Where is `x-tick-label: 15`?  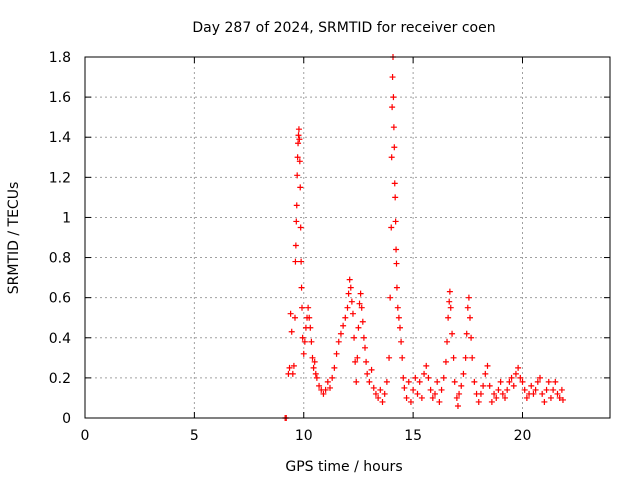 x-tick-label: 15 is located at coordinates (413, 436).